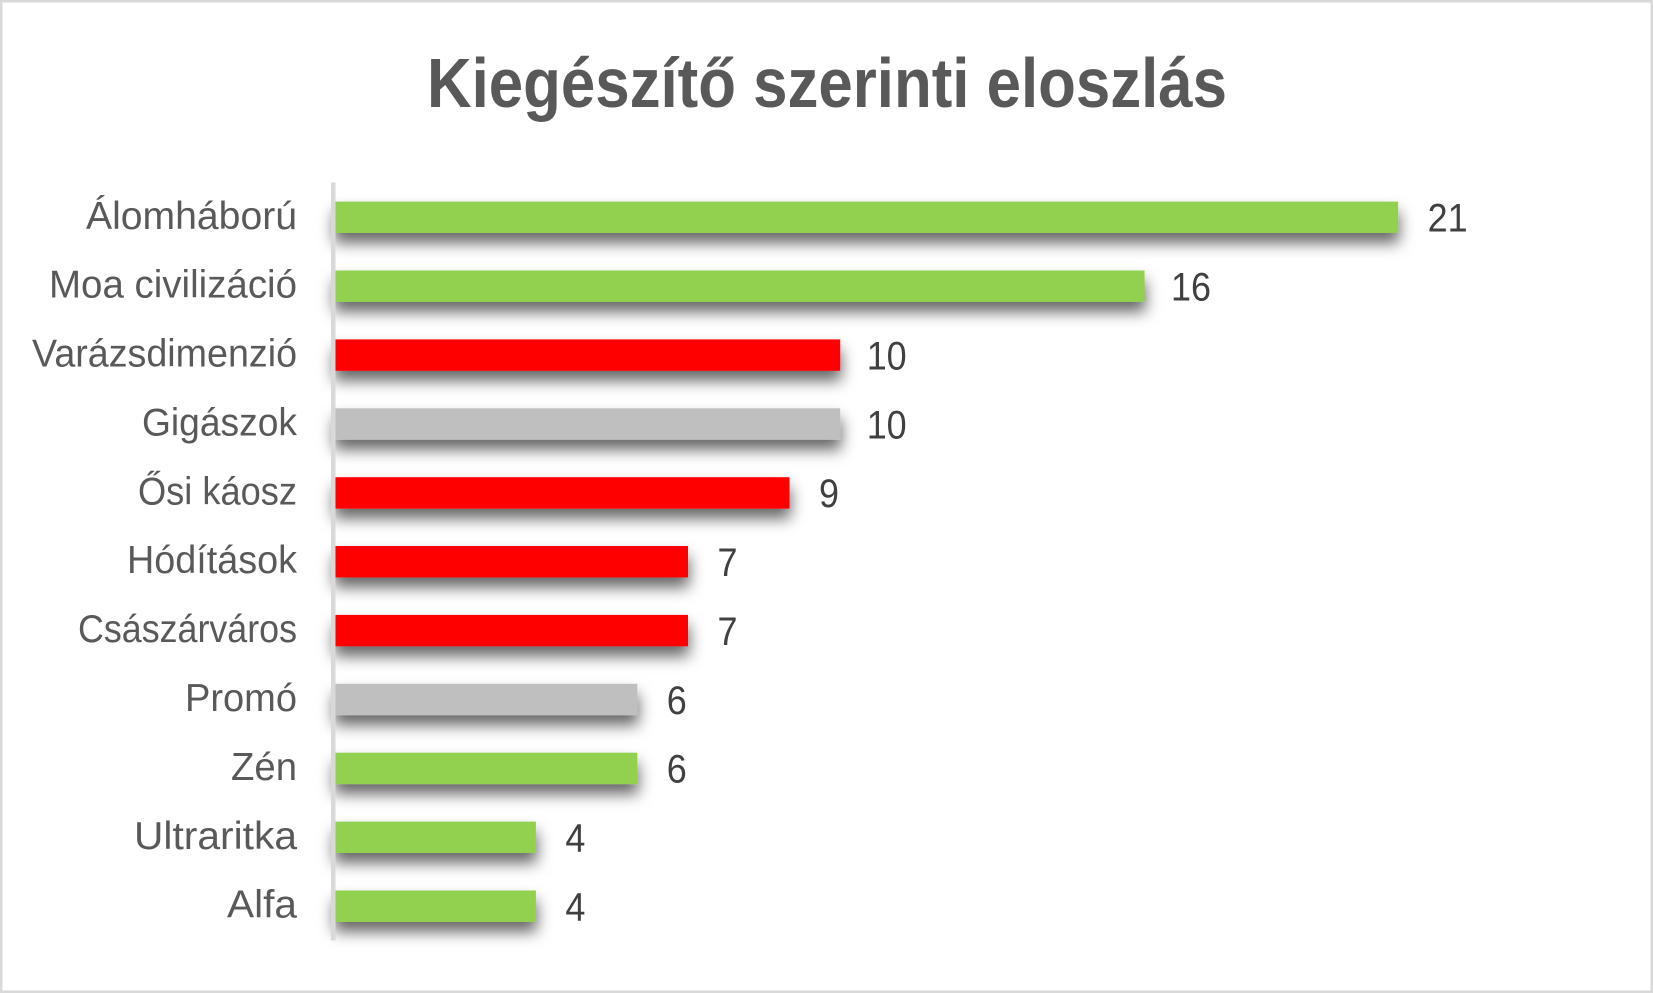 This screenshot has height=993, width=1653. What do you see at coordinates (827, 83) in the screenshot?
I see `svg-text: Kiegészítő szerinti eloszlás` at bounding box center [827, 83].